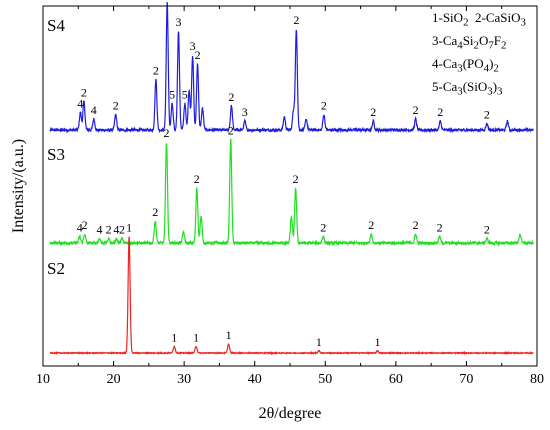 This screenshot has height=430, width=550. Describe the element at coordinates (466, 379) in the screenshot. I see `x-tick-label-70: 70` at that location.